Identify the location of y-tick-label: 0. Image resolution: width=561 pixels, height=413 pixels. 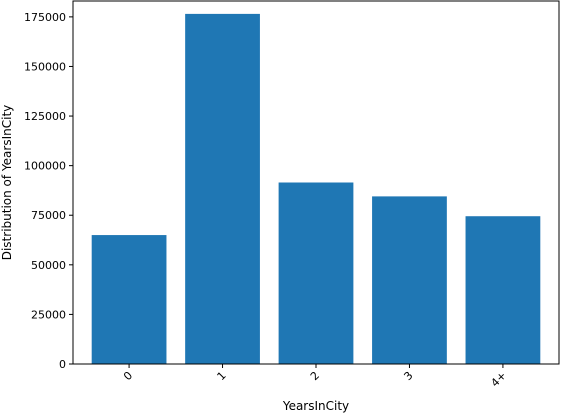
(62, 364).